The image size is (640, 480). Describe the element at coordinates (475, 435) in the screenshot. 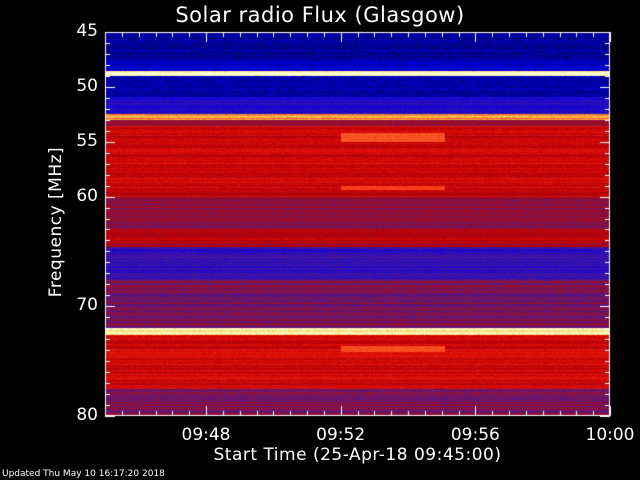

I see `x-tick-label: 09:56` at that location.